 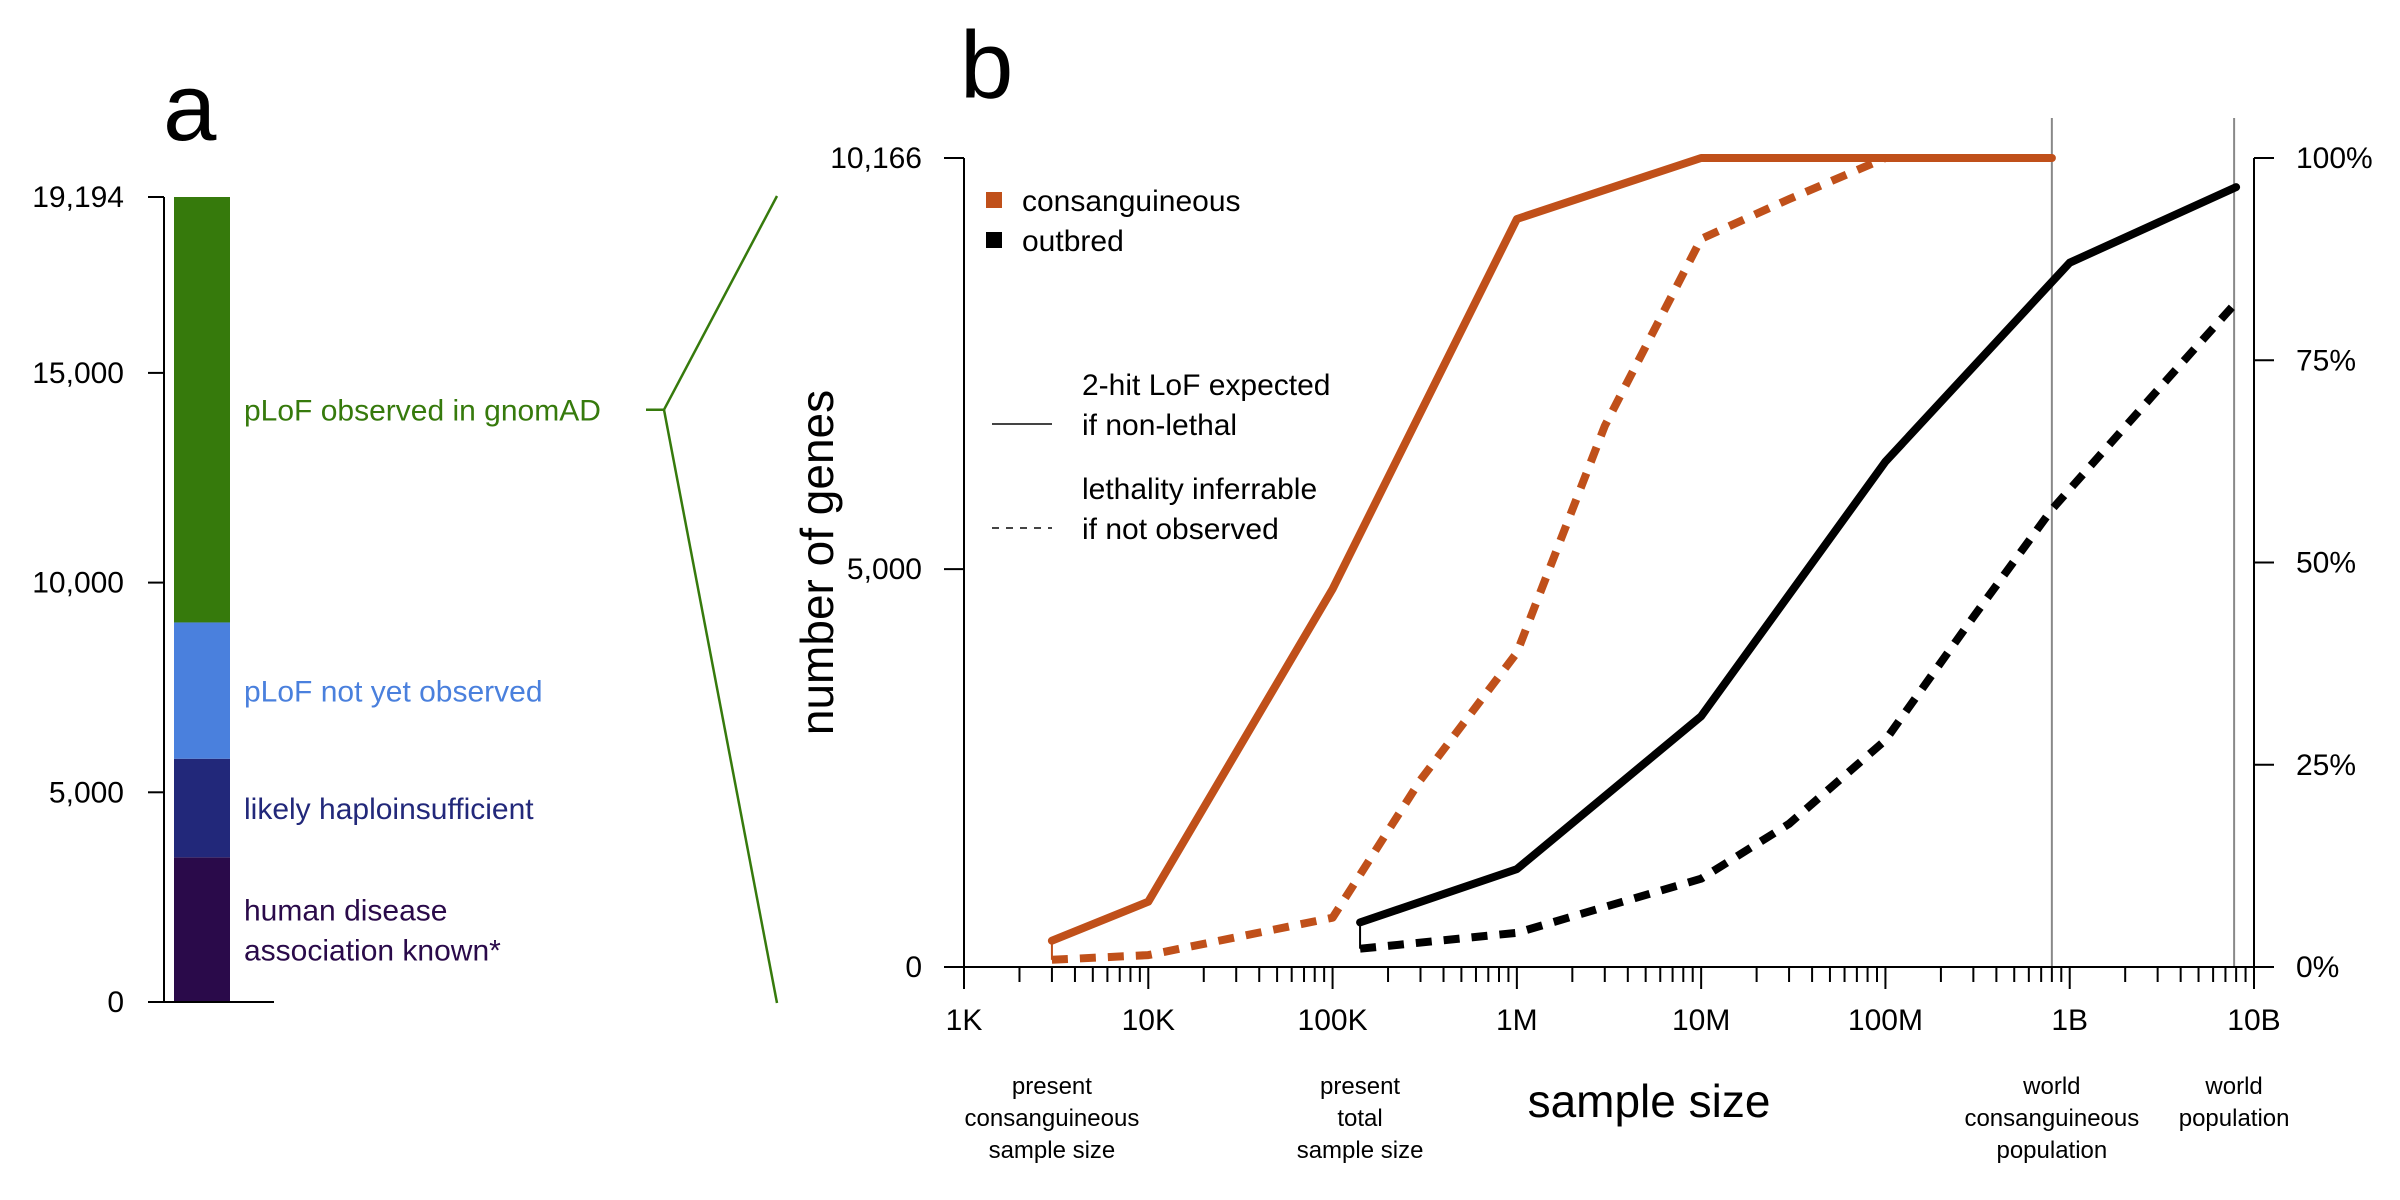 I want to click on reference-label: world consanguineous population, so click(x=2051, y=1118).